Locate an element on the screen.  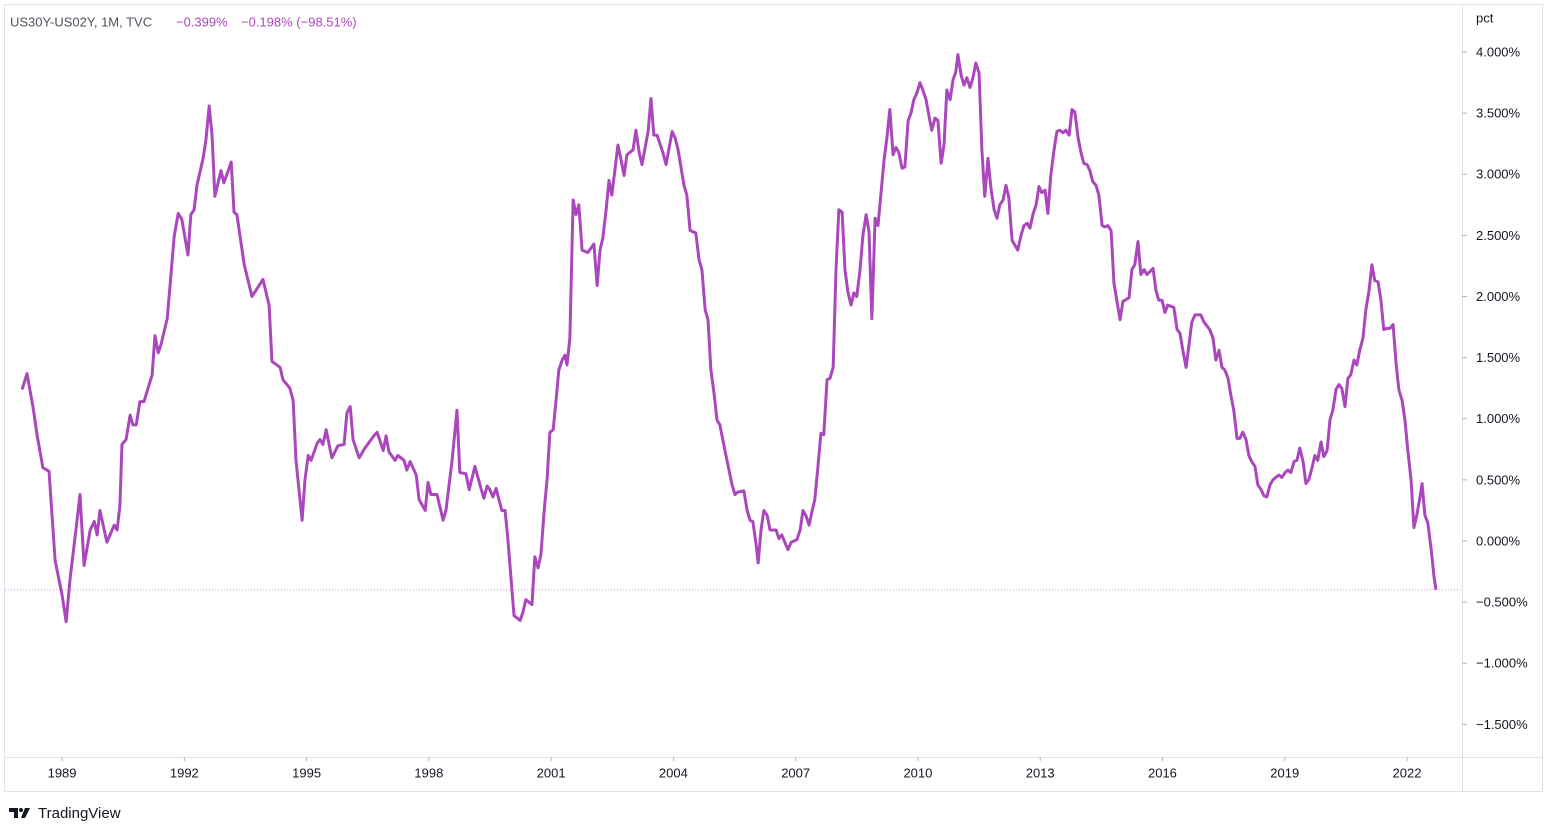
x-tick-label: 1989 is located at coordinates (62, 772).